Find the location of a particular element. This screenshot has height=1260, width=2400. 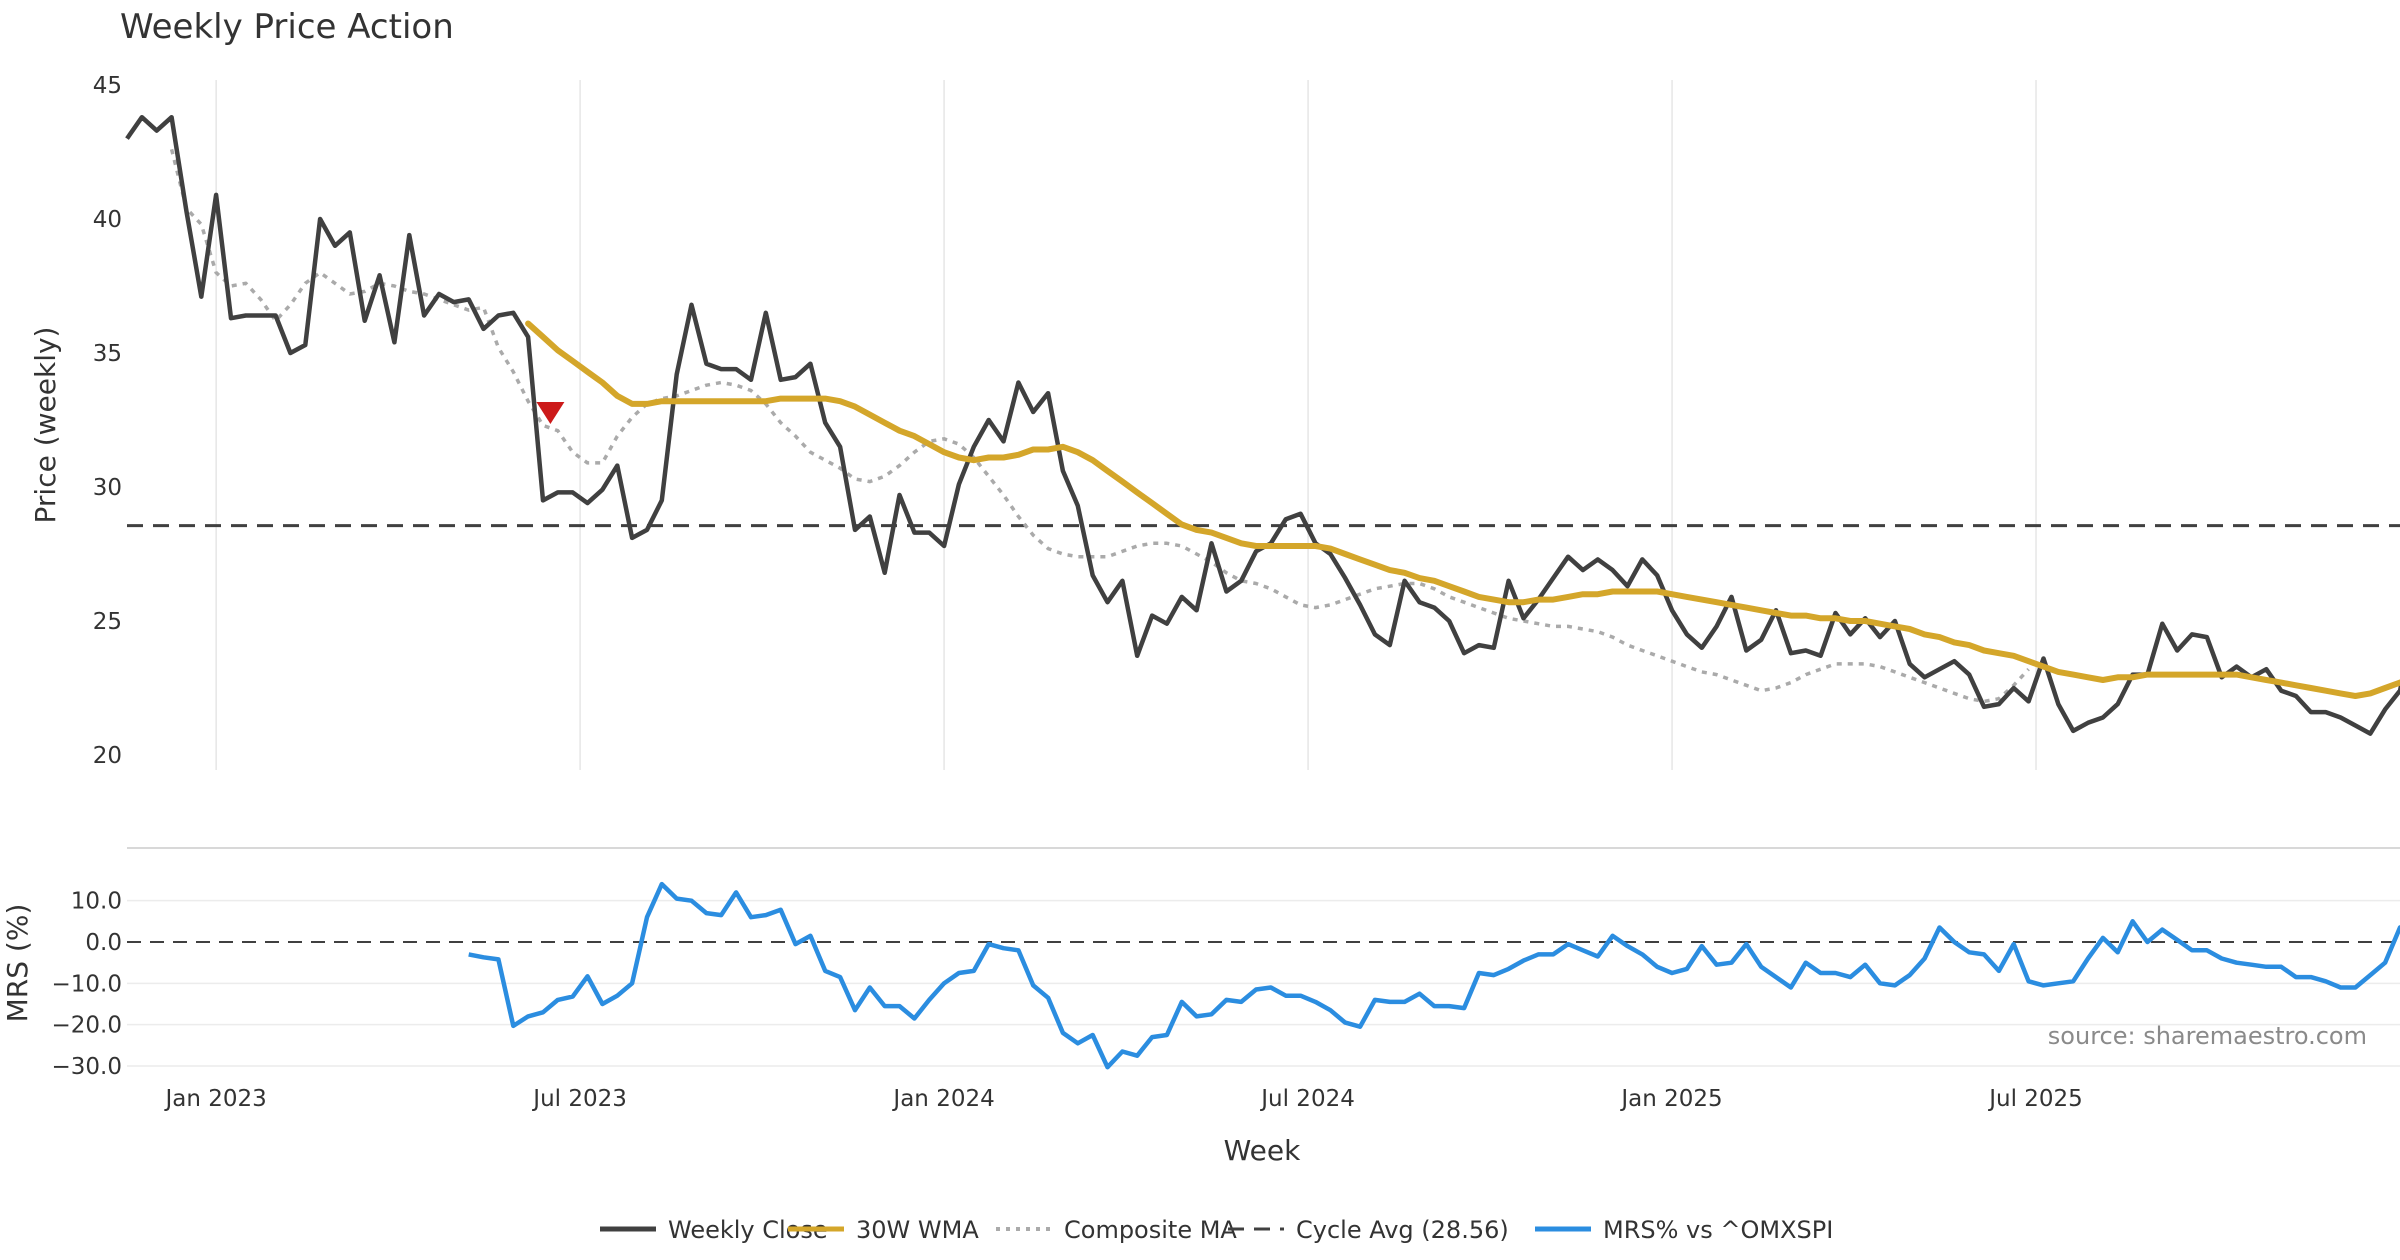

mrs-y-tick-label: −10.0 is located at coordinates (87, 984).